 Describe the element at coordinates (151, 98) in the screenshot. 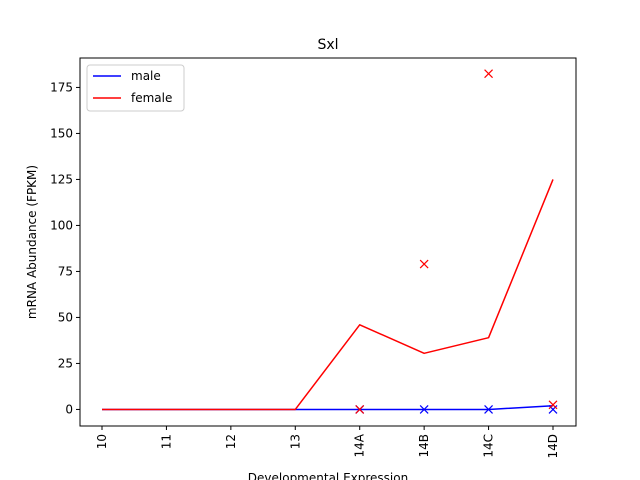

I see `legend-label-female: female` at that location.